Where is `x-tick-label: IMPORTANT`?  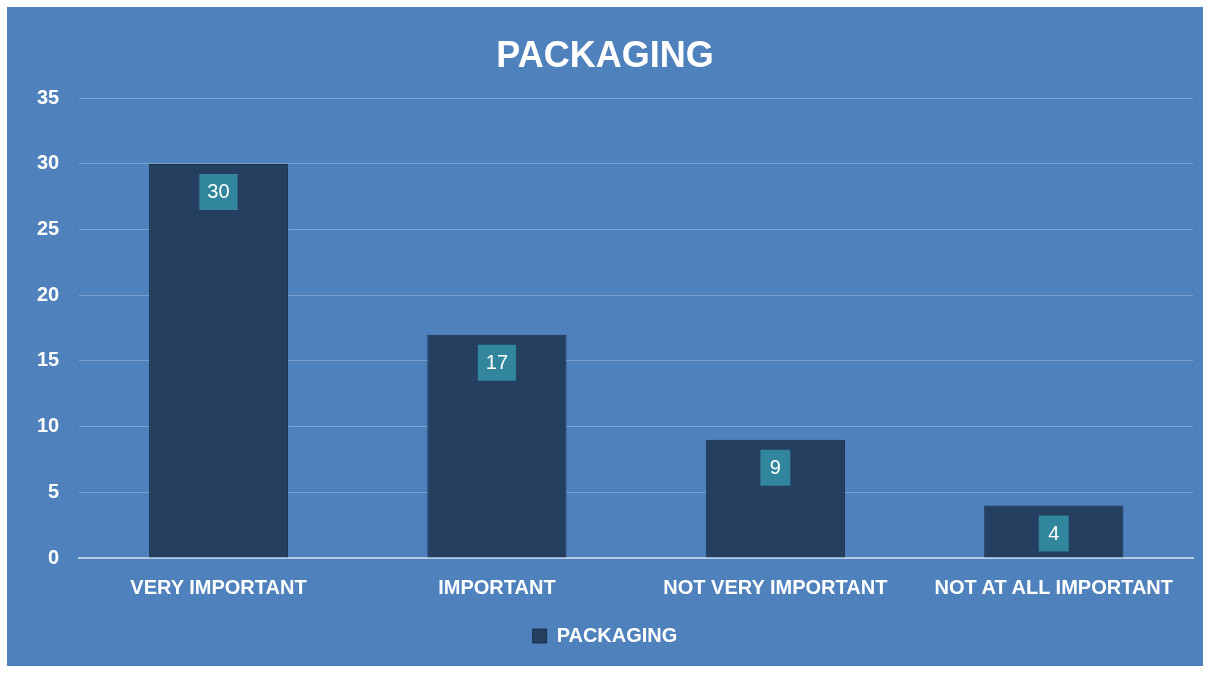 x-tick-label: IMPORTANT is located at coordinates (497, 586).